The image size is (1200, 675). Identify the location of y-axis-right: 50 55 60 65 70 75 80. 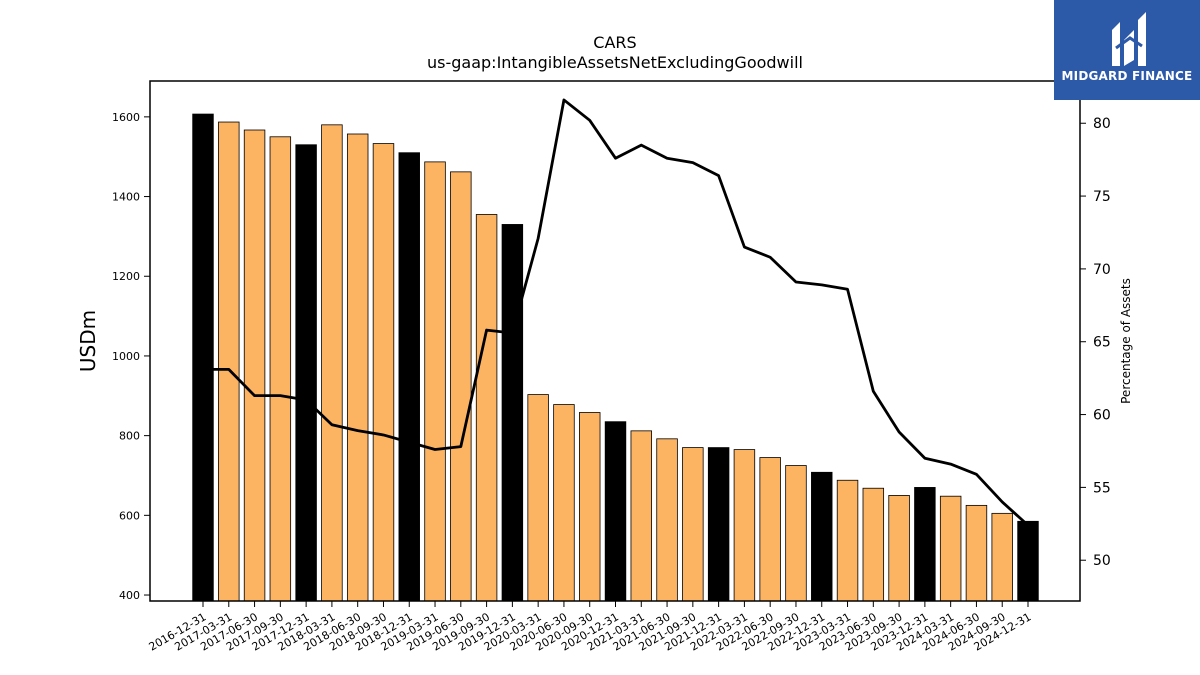
(1095, 342).